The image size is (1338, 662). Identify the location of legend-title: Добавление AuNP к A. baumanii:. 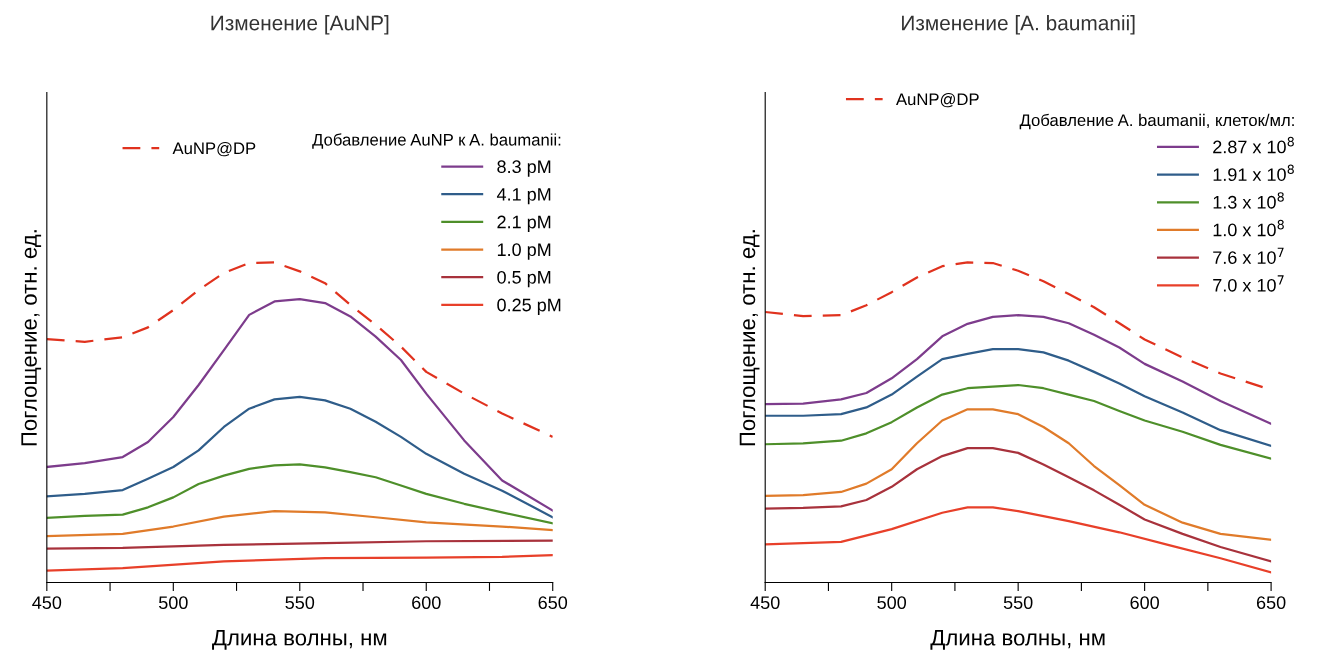
(436, 141).